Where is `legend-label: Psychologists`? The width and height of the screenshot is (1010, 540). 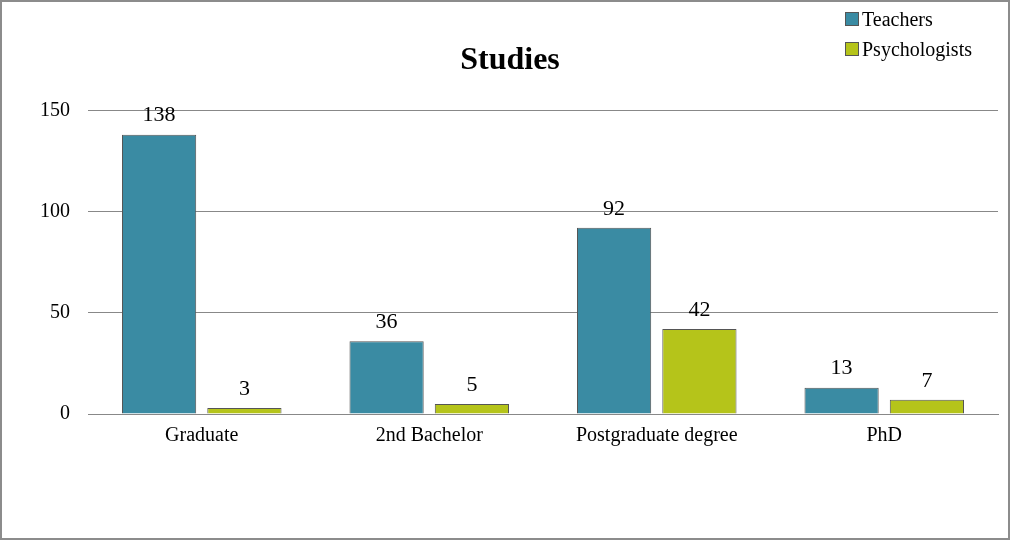
legend-label: Psychologists is located at coordinates (916, 49).